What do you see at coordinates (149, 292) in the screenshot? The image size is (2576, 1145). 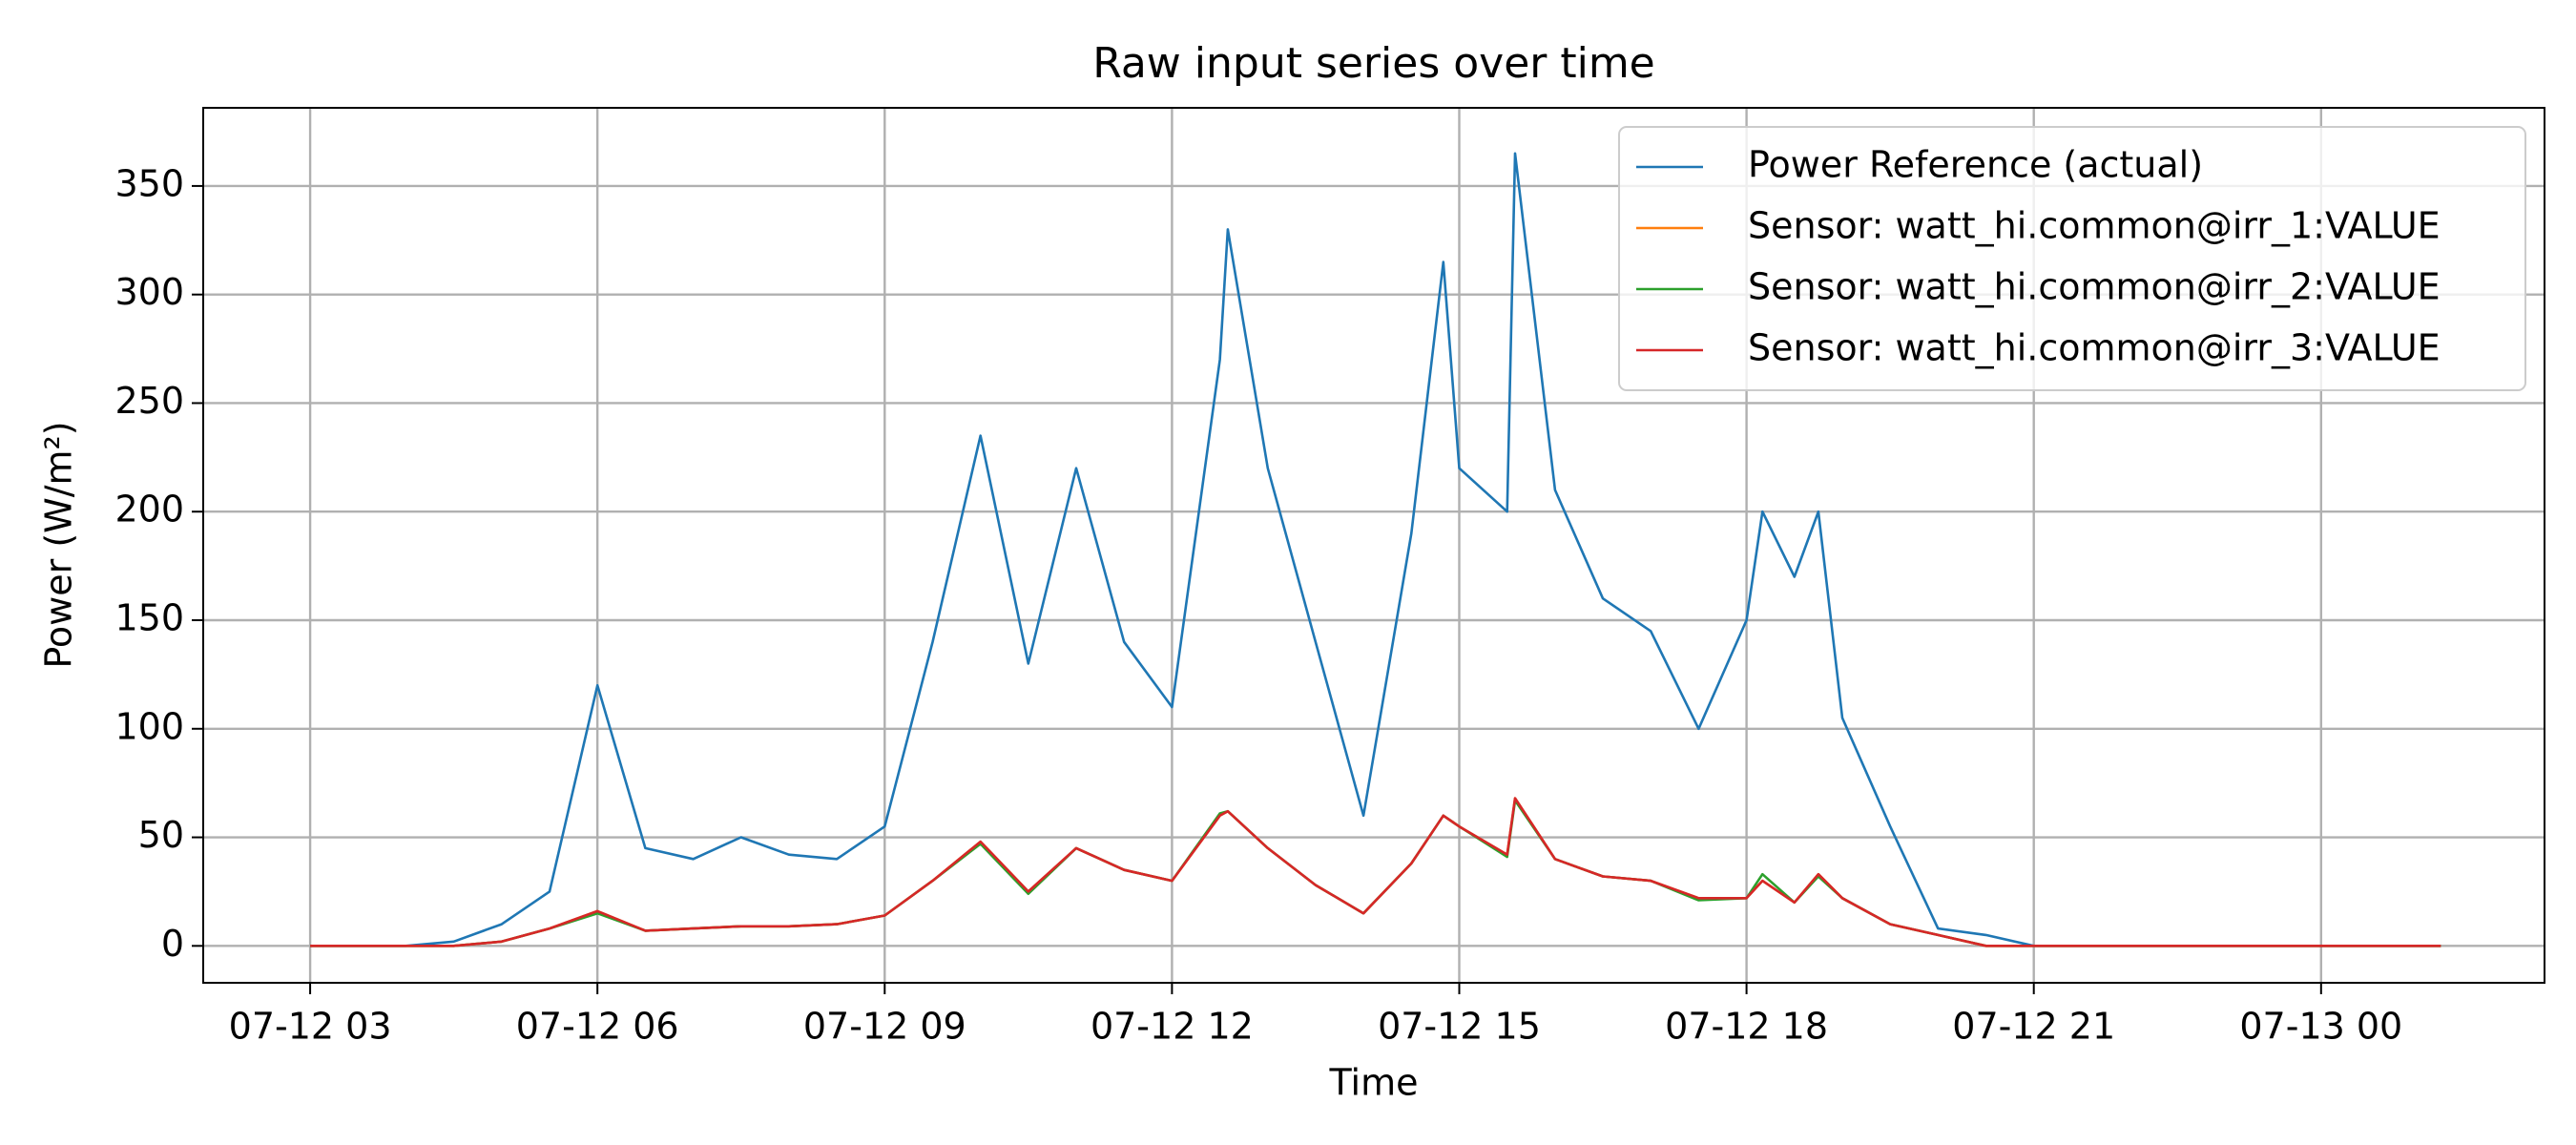 I see `y-tick-label: 300` at bounding box center [149, 292].